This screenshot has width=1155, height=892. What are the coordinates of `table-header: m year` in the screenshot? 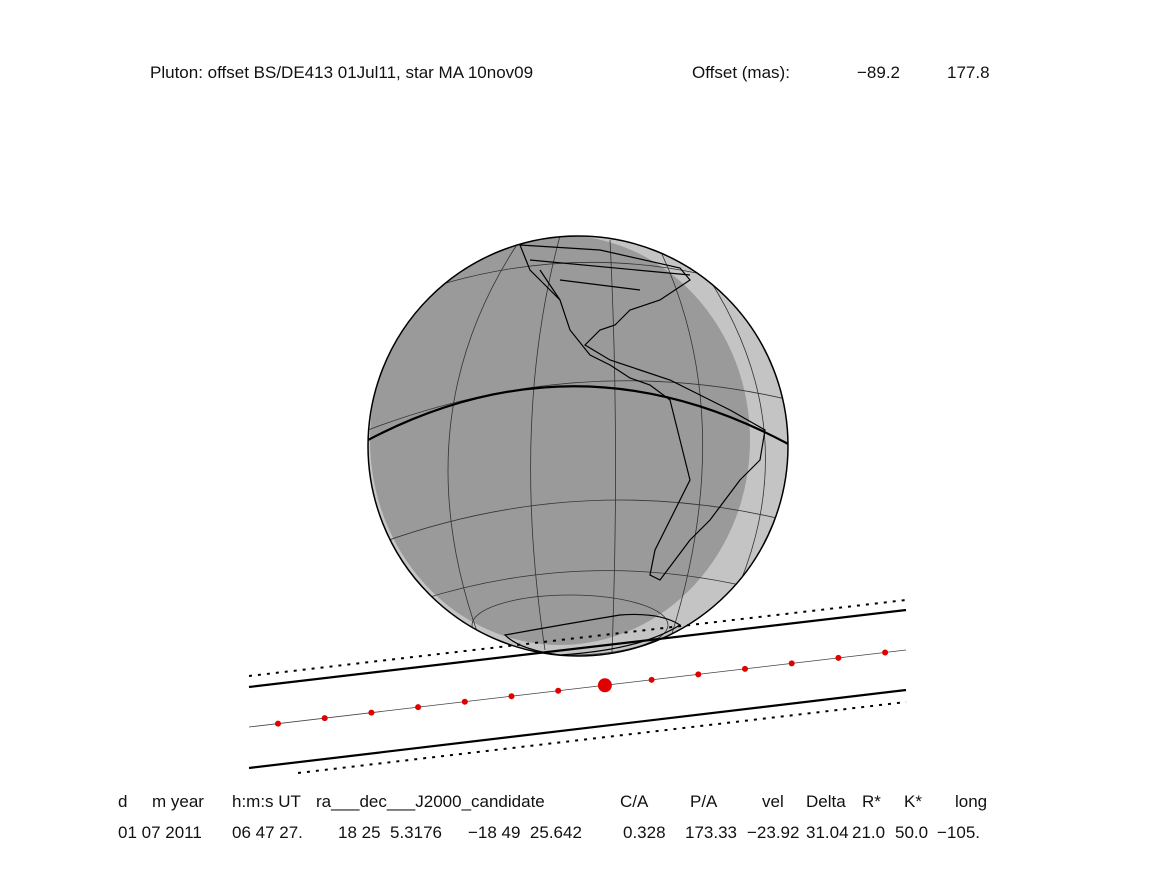 It's located at (178, 801).